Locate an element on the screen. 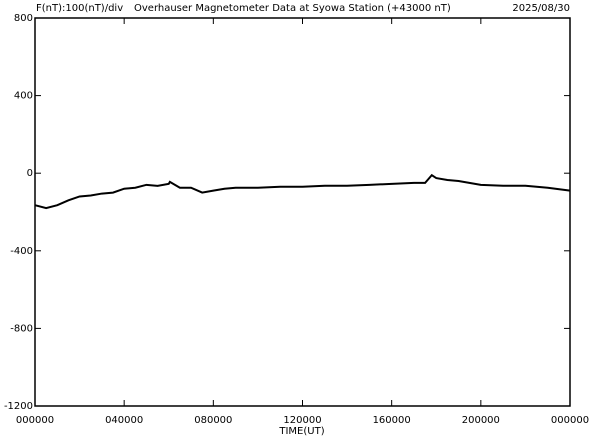 The image size is (592, 440). y-tick-label: 800 is located at coordinates (23, 18).